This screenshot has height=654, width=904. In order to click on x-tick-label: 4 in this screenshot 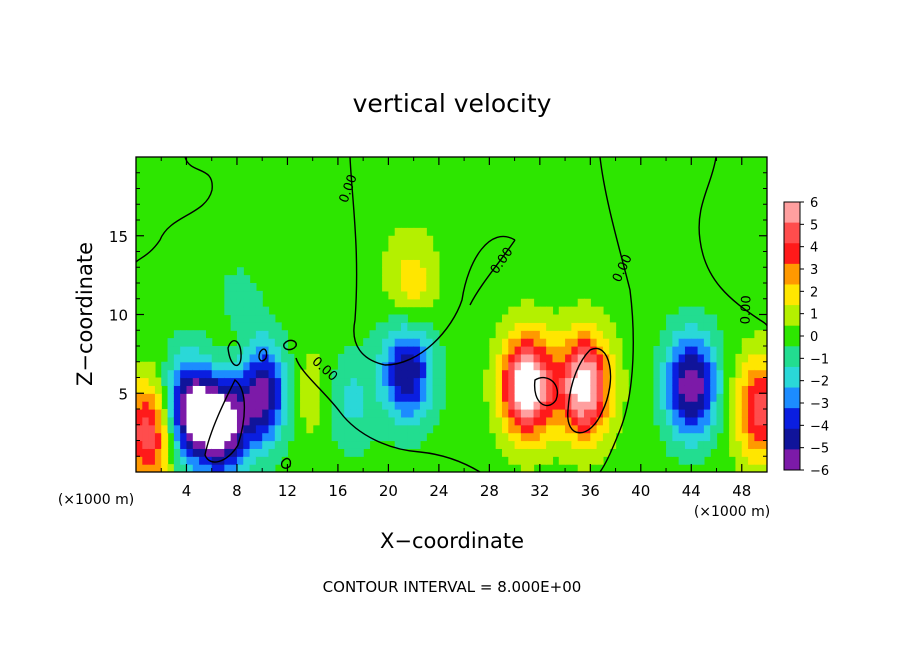, I will do `click(187, 491)`.